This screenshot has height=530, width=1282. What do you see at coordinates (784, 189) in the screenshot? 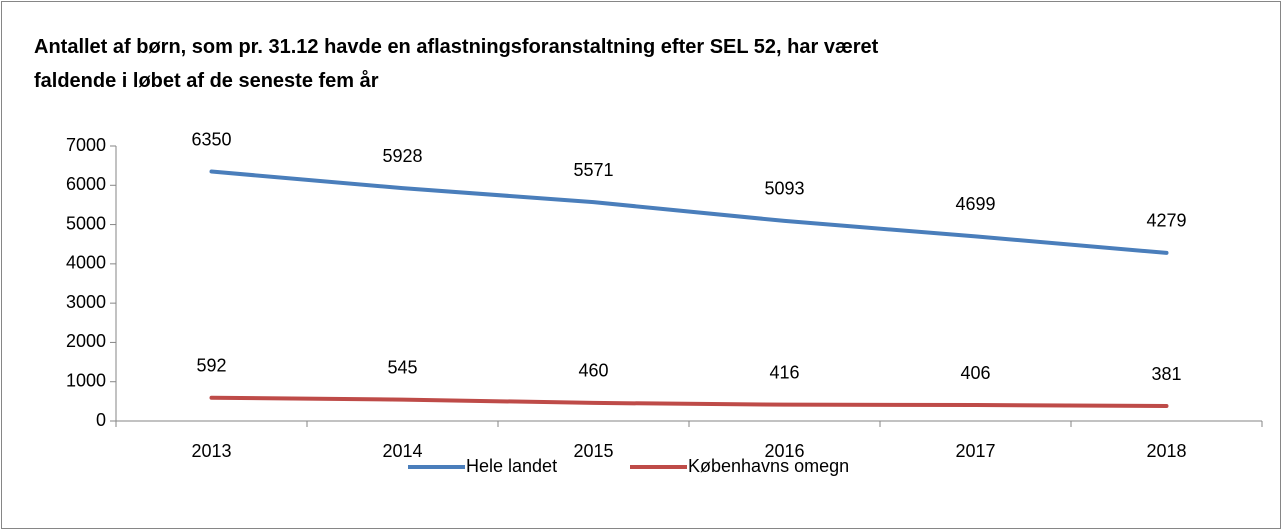
I see `data-label: 5093` at bounding box center [784, 189].